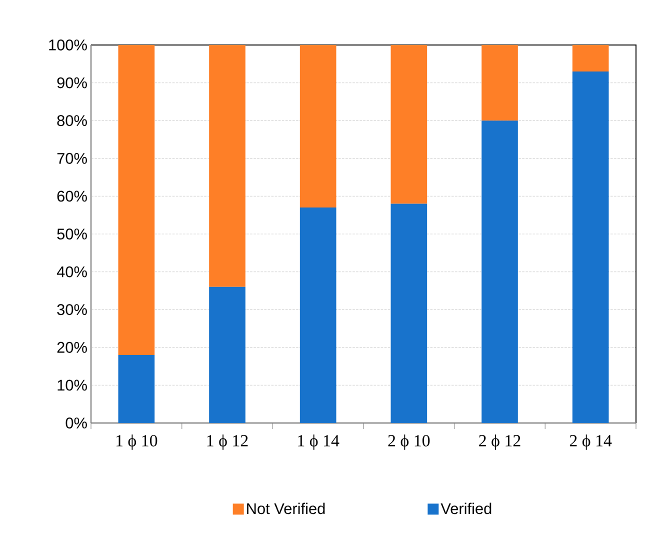 Image resolution: width=664 pixels, height=533 pixels. What do you see at coordinates (68, 45) in the screenshot?
I see `y-tick-label: 100%` at bounding box center [68, 45].